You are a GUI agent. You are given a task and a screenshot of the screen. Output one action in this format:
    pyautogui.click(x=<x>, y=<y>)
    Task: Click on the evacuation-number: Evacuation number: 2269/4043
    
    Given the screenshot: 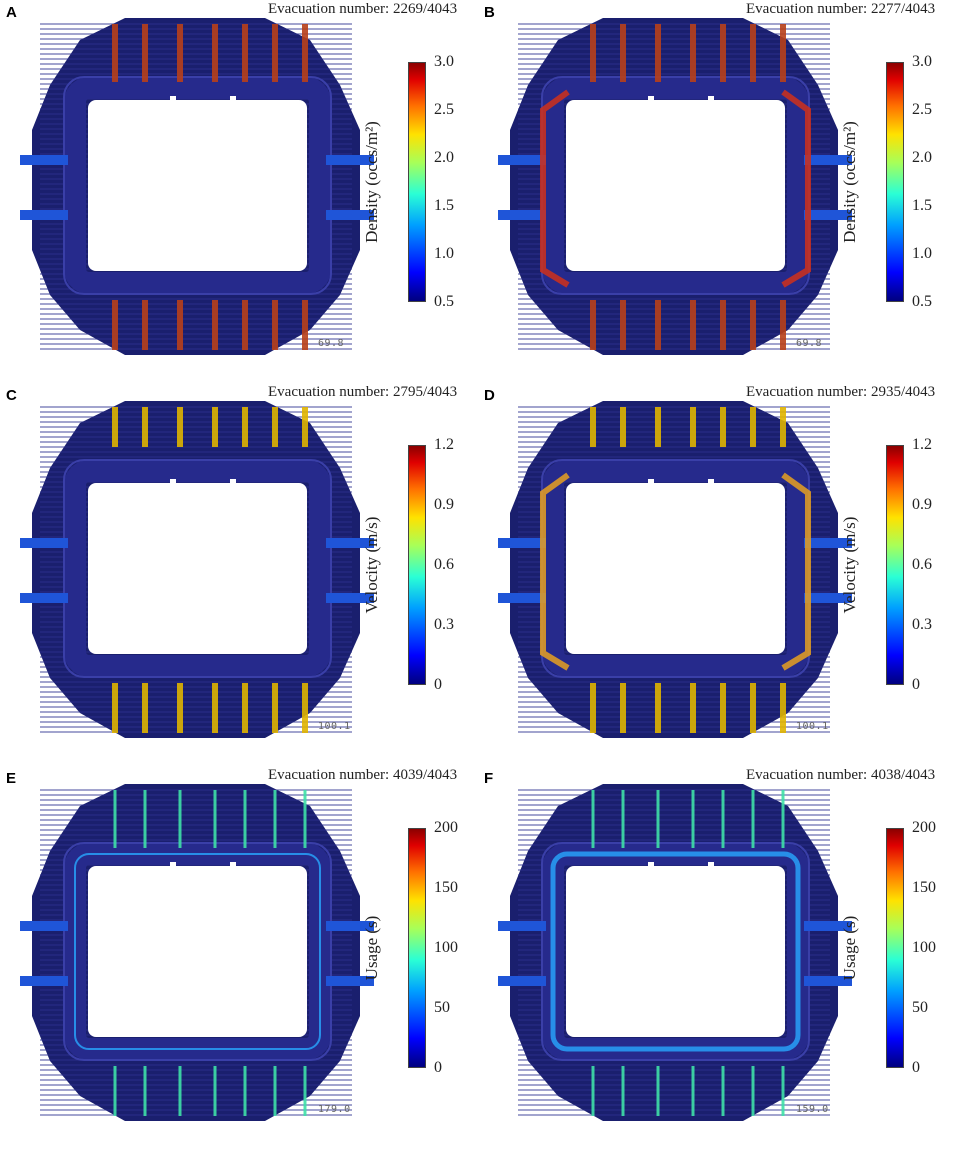 What is the action you would take?
    pyautogui.click(x=363, y=9)
    